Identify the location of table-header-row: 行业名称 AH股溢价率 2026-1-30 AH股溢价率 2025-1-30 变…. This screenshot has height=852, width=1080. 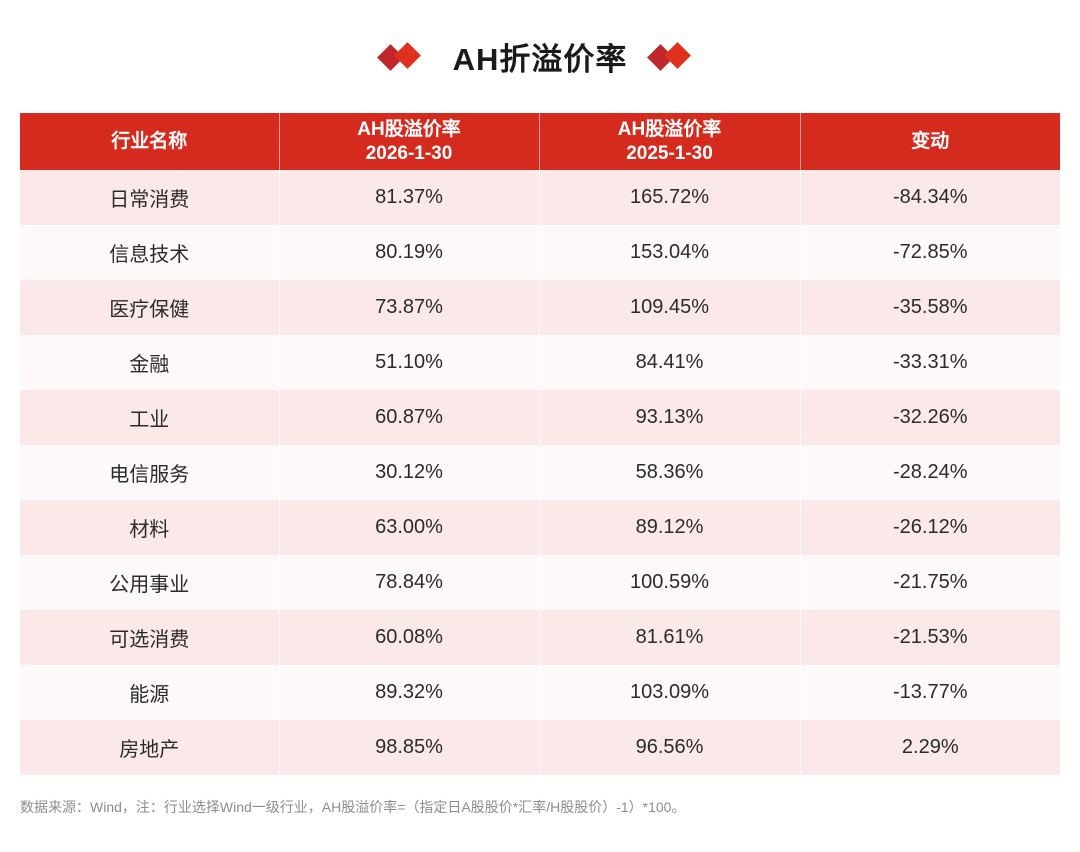
(540, 141).